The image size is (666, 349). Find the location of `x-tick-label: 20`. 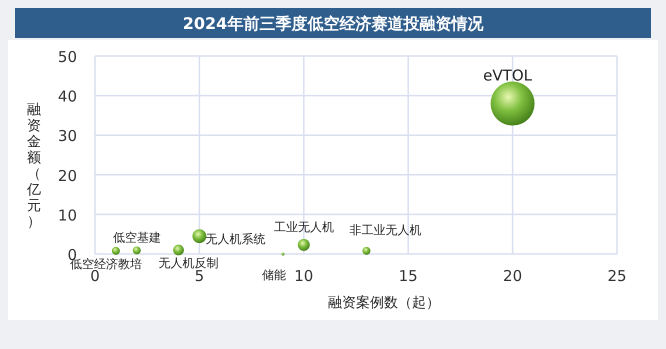

x-tick-label: 20 is located at coordinates (512, 276).